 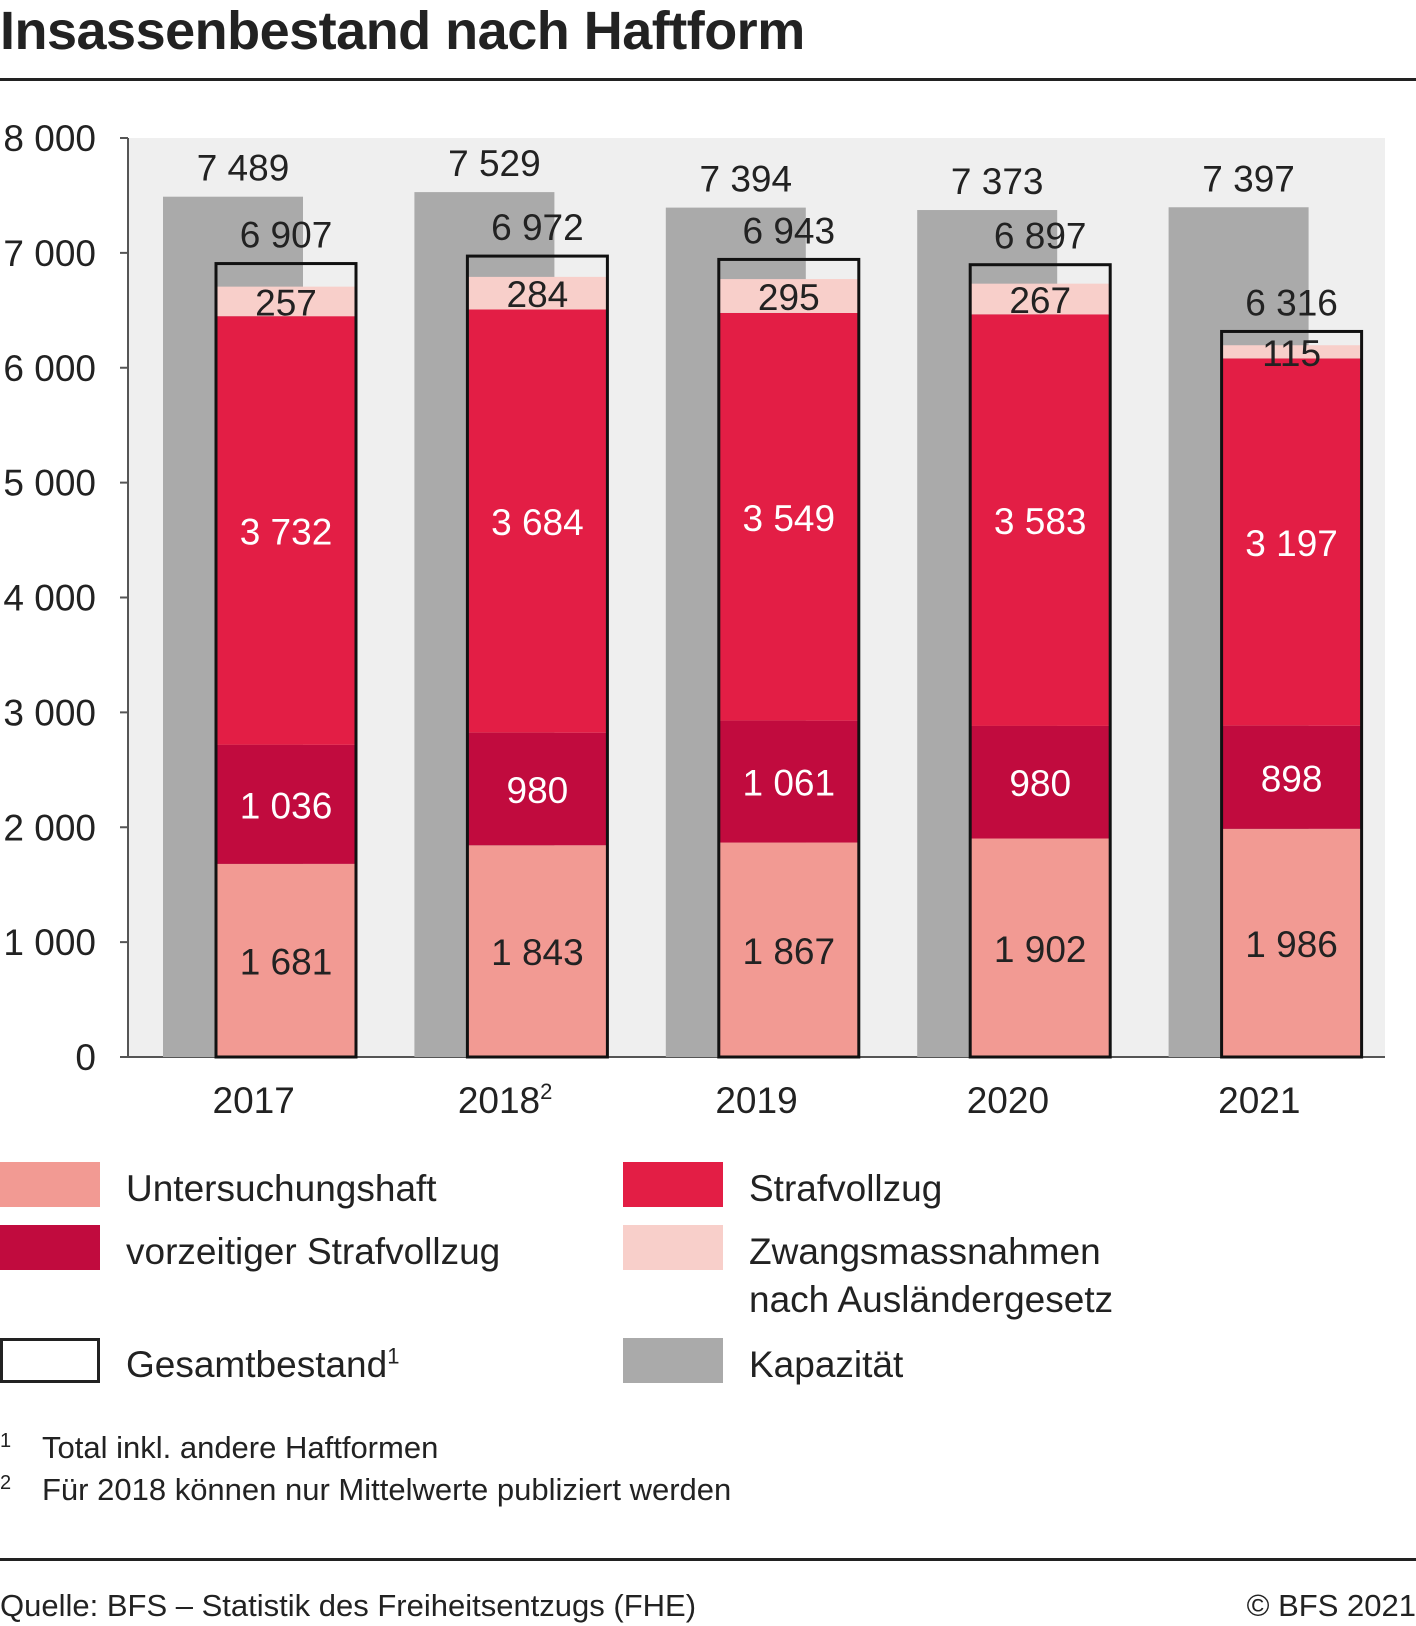 What do you see at coordinates (50, 1247) in the screenshot?
I see `legend-swatch-vorzeitiger` at bounding box center [50, 1247].